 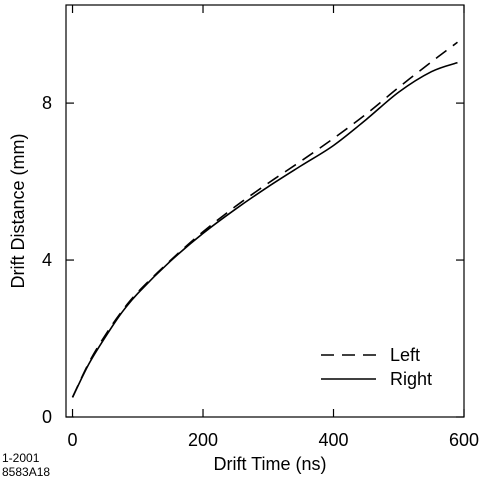 I want to click on legend: Left Right, so click(x=376, y=367).